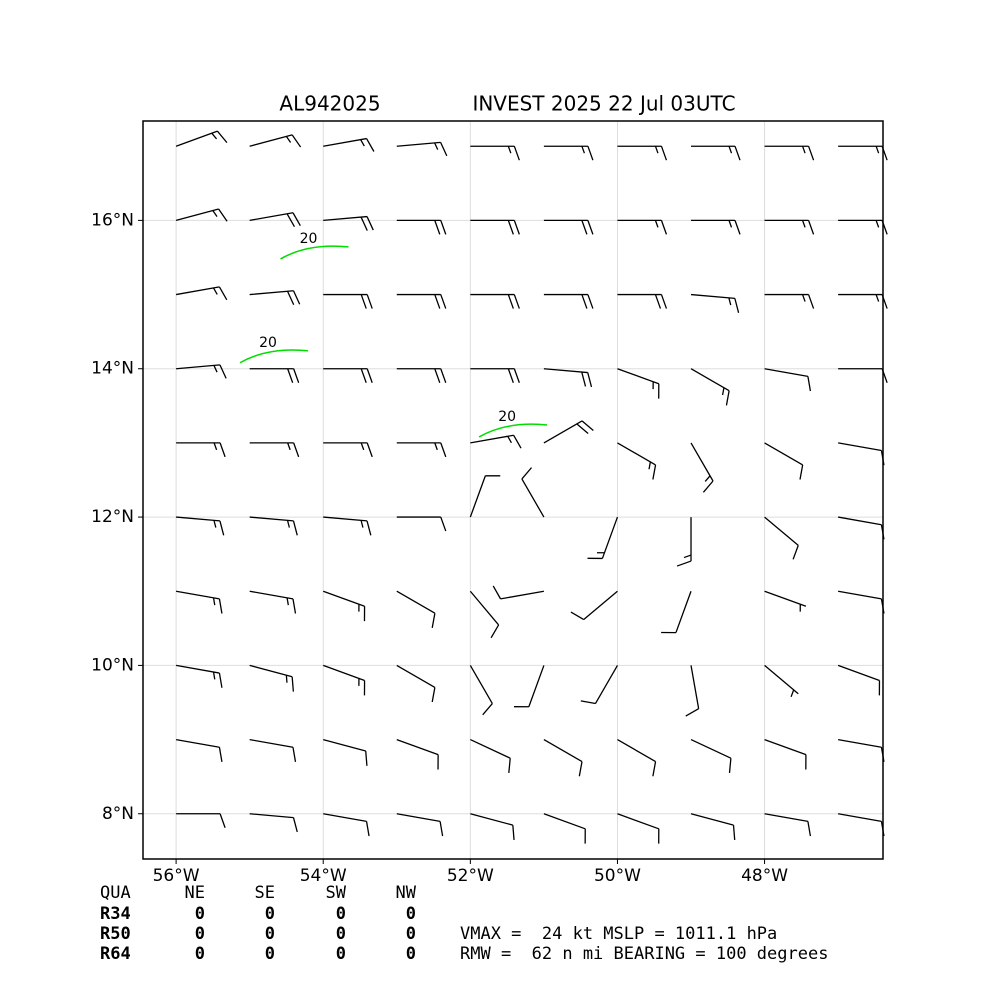 This screenshot has width=1000, height=1000. I want to click on x-tick-label: 52°W, so click(470, 876).